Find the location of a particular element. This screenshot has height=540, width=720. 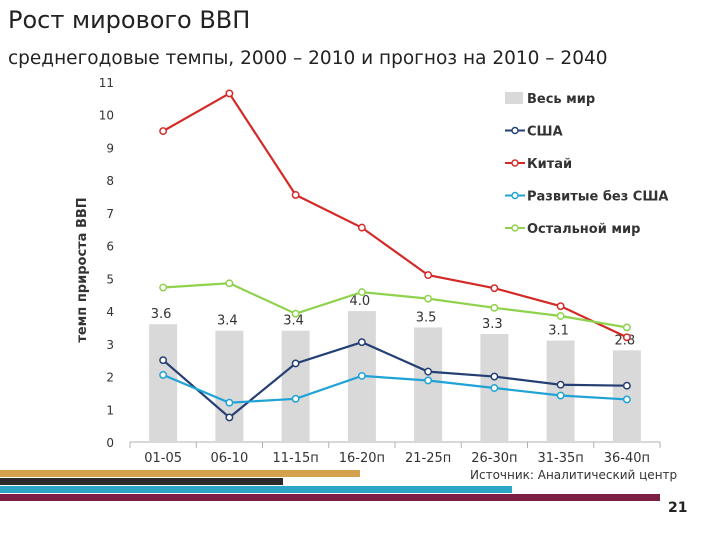

x-tick-label: 31-35п is located at coordinates (560, 458).